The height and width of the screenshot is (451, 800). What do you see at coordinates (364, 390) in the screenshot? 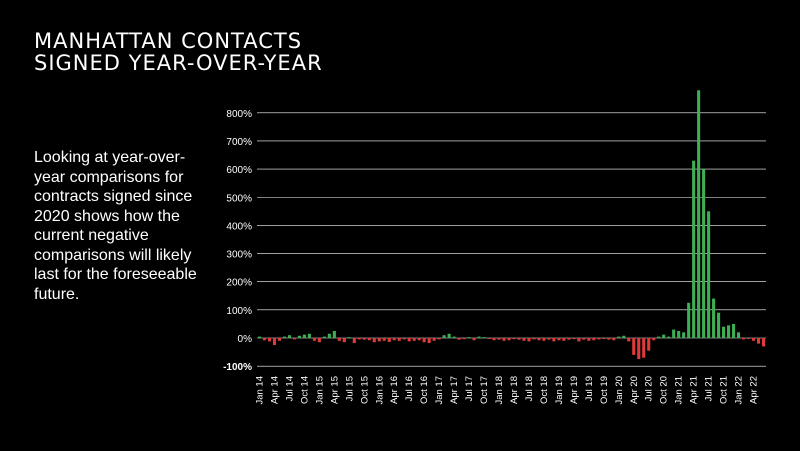
I see `x-tick-label: Oct 15` at bounding box center [364, 390].